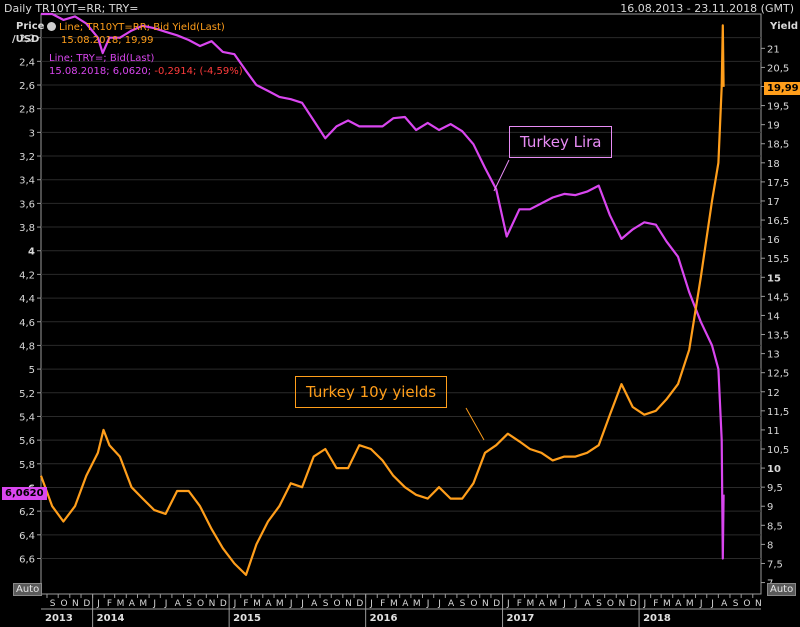  What do you see at coordinates (773, 355) in the screenshot?
I see `right-tick-label: 13` at bounding box center [773, 355].